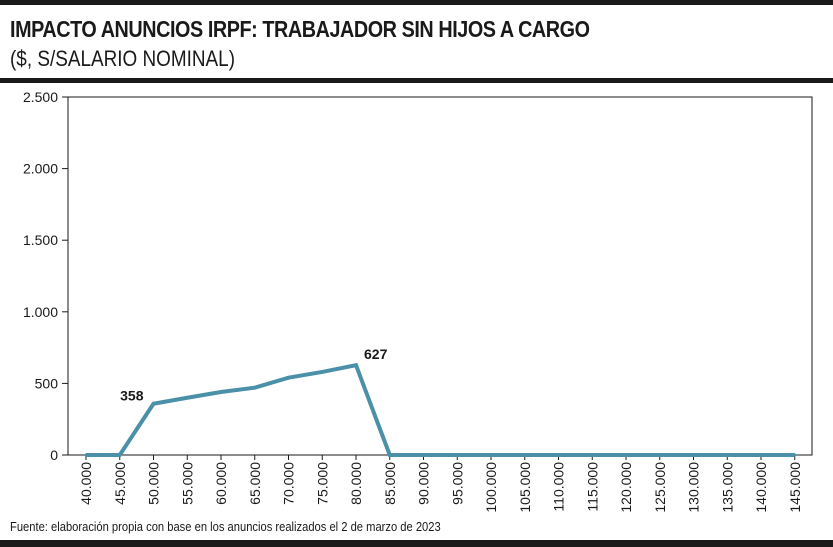 This screenshot has width=833, height=547. What do you see at coordinates (559, 487) in the screenshot?
I see `x-tick-label: 110.000` at bounding box center [559, 487].